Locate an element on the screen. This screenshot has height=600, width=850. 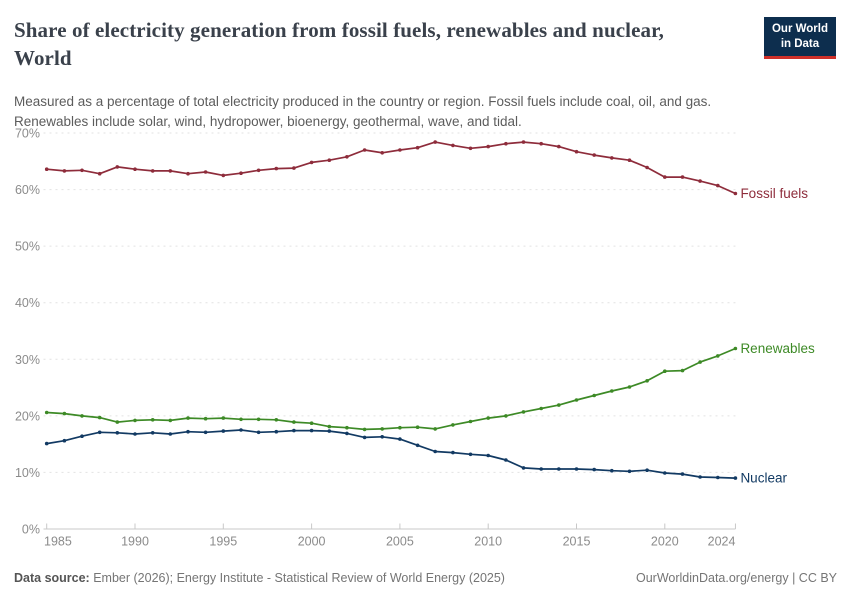
x-axis-label: 1995 is located at coordinates (223, 542).